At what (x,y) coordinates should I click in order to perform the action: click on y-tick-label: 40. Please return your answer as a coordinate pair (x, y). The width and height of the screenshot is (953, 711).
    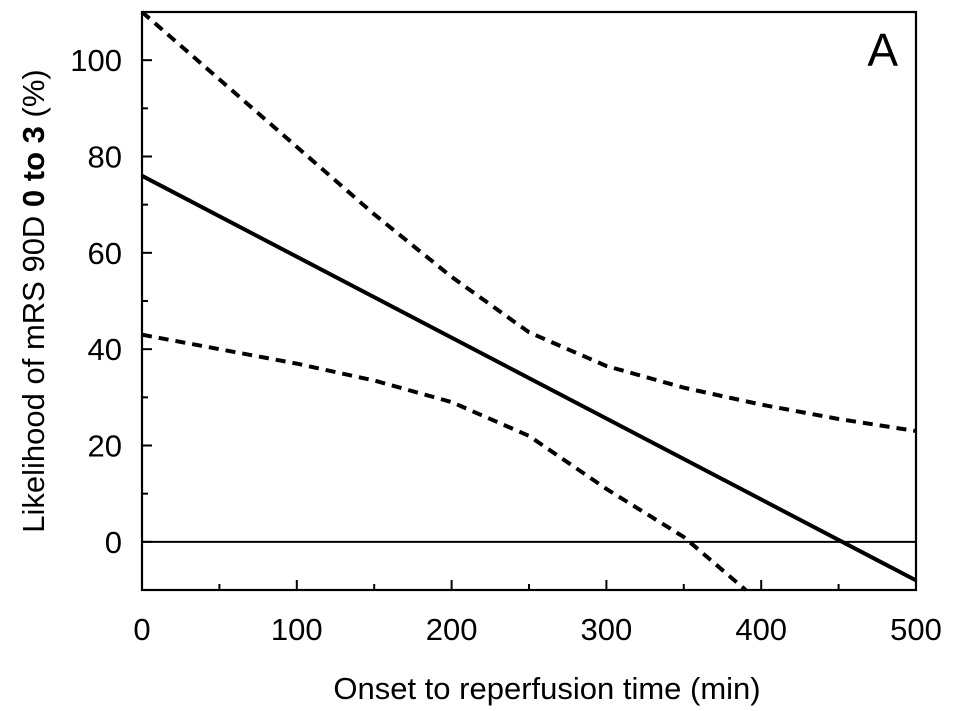
    Looking at the image, I should click on (105, 349).